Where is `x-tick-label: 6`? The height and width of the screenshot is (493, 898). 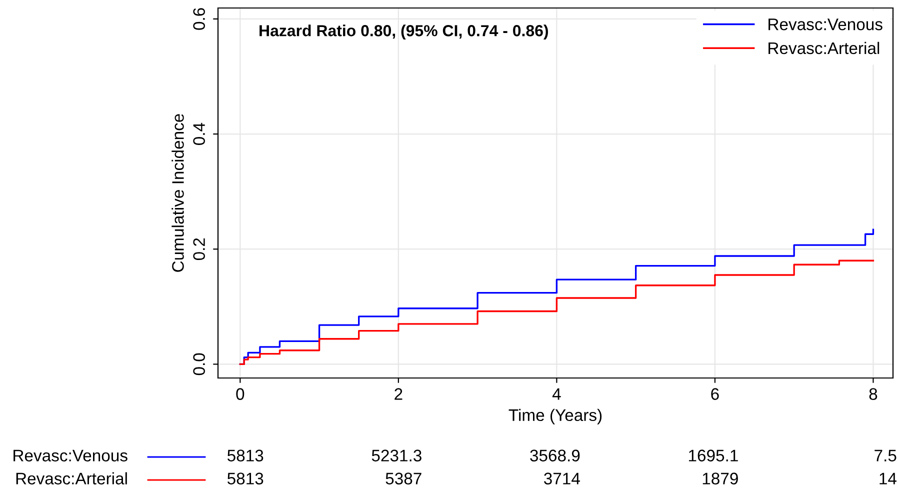
x-tick-label: 6 is located at coordinates (715, 394).